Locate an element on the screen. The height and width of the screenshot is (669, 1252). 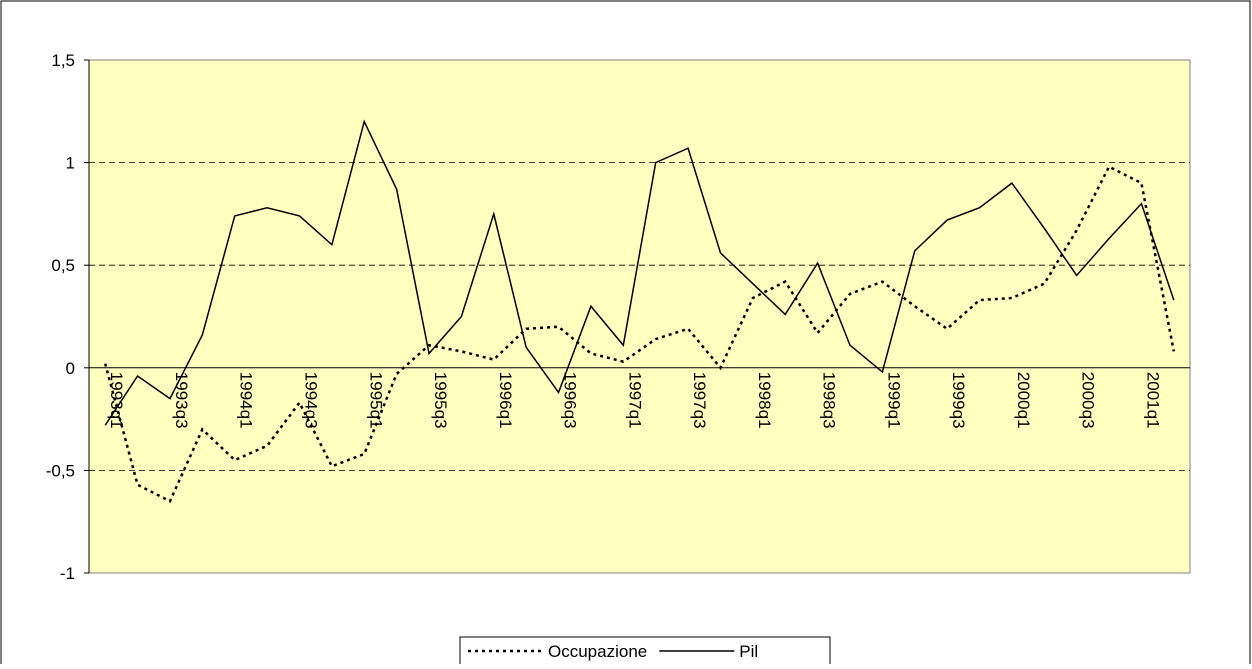
y-tick-label: -1 is located at coordinates (67, 573).